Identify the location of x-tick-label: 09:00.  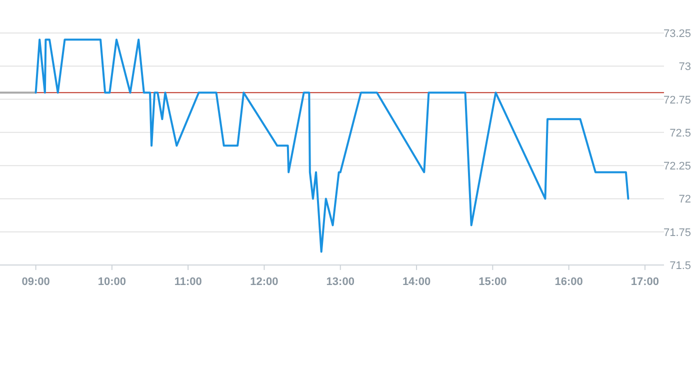
(36, 282).